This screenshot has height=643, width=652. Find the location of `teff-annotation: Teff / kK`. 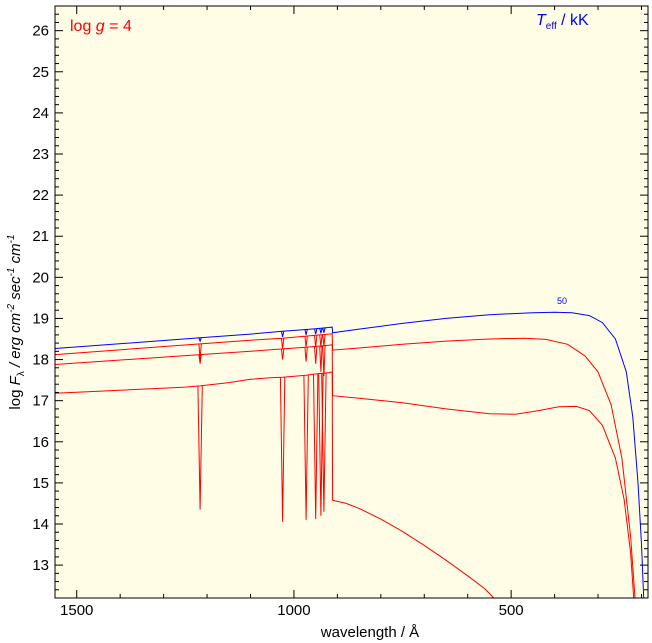

teff-annotation: Teff / kK is located at coordinates (562, 22).